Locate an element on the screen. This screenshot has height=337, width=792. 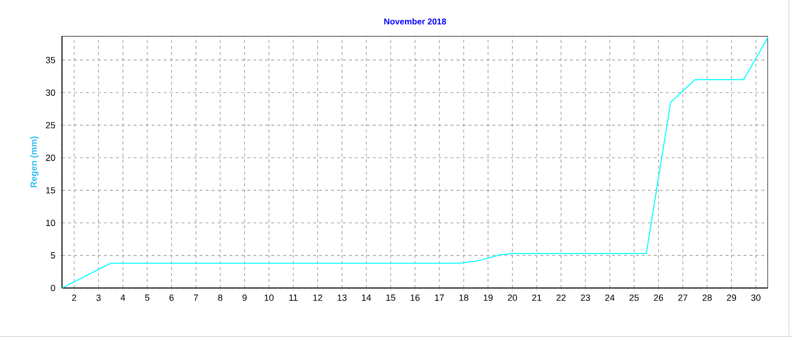
x-tick-label: 20 is located at coordinates (513, 297).